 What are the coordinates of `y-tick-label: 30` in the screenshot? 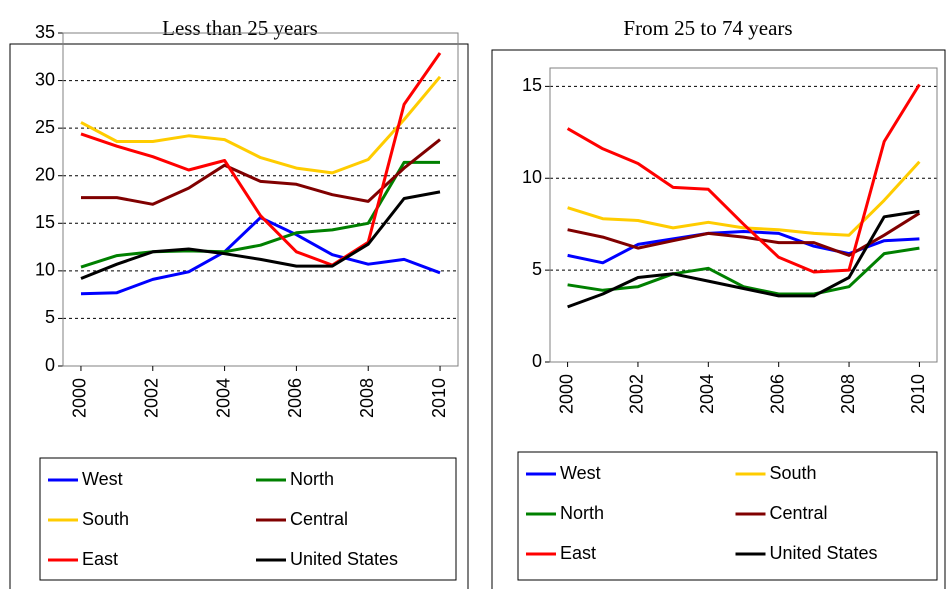 It's located at (45, 79).